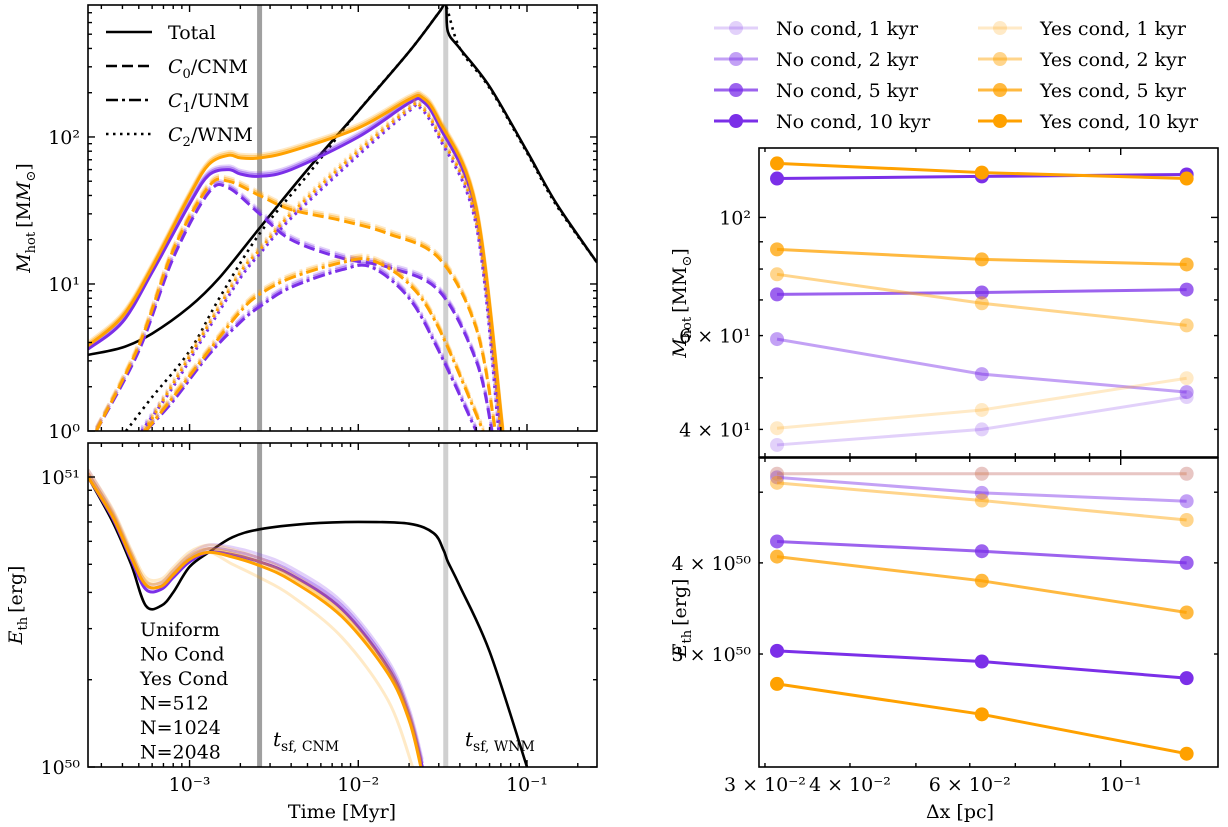 The height and width of the screenshot is (827, 1228). I want to click on x-tick-label: 6 × 10⁻², so click(970, 785).